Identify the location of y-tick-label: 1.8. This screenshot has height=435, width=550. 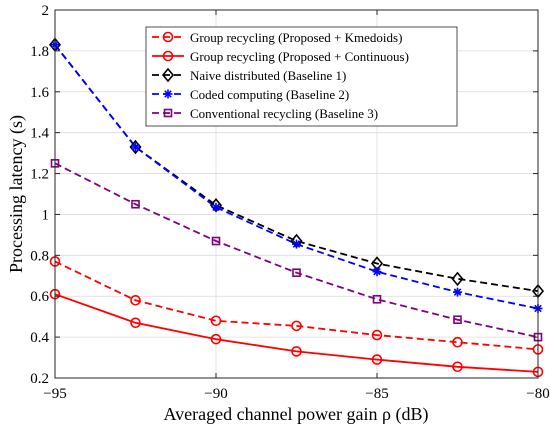
(39, 52).